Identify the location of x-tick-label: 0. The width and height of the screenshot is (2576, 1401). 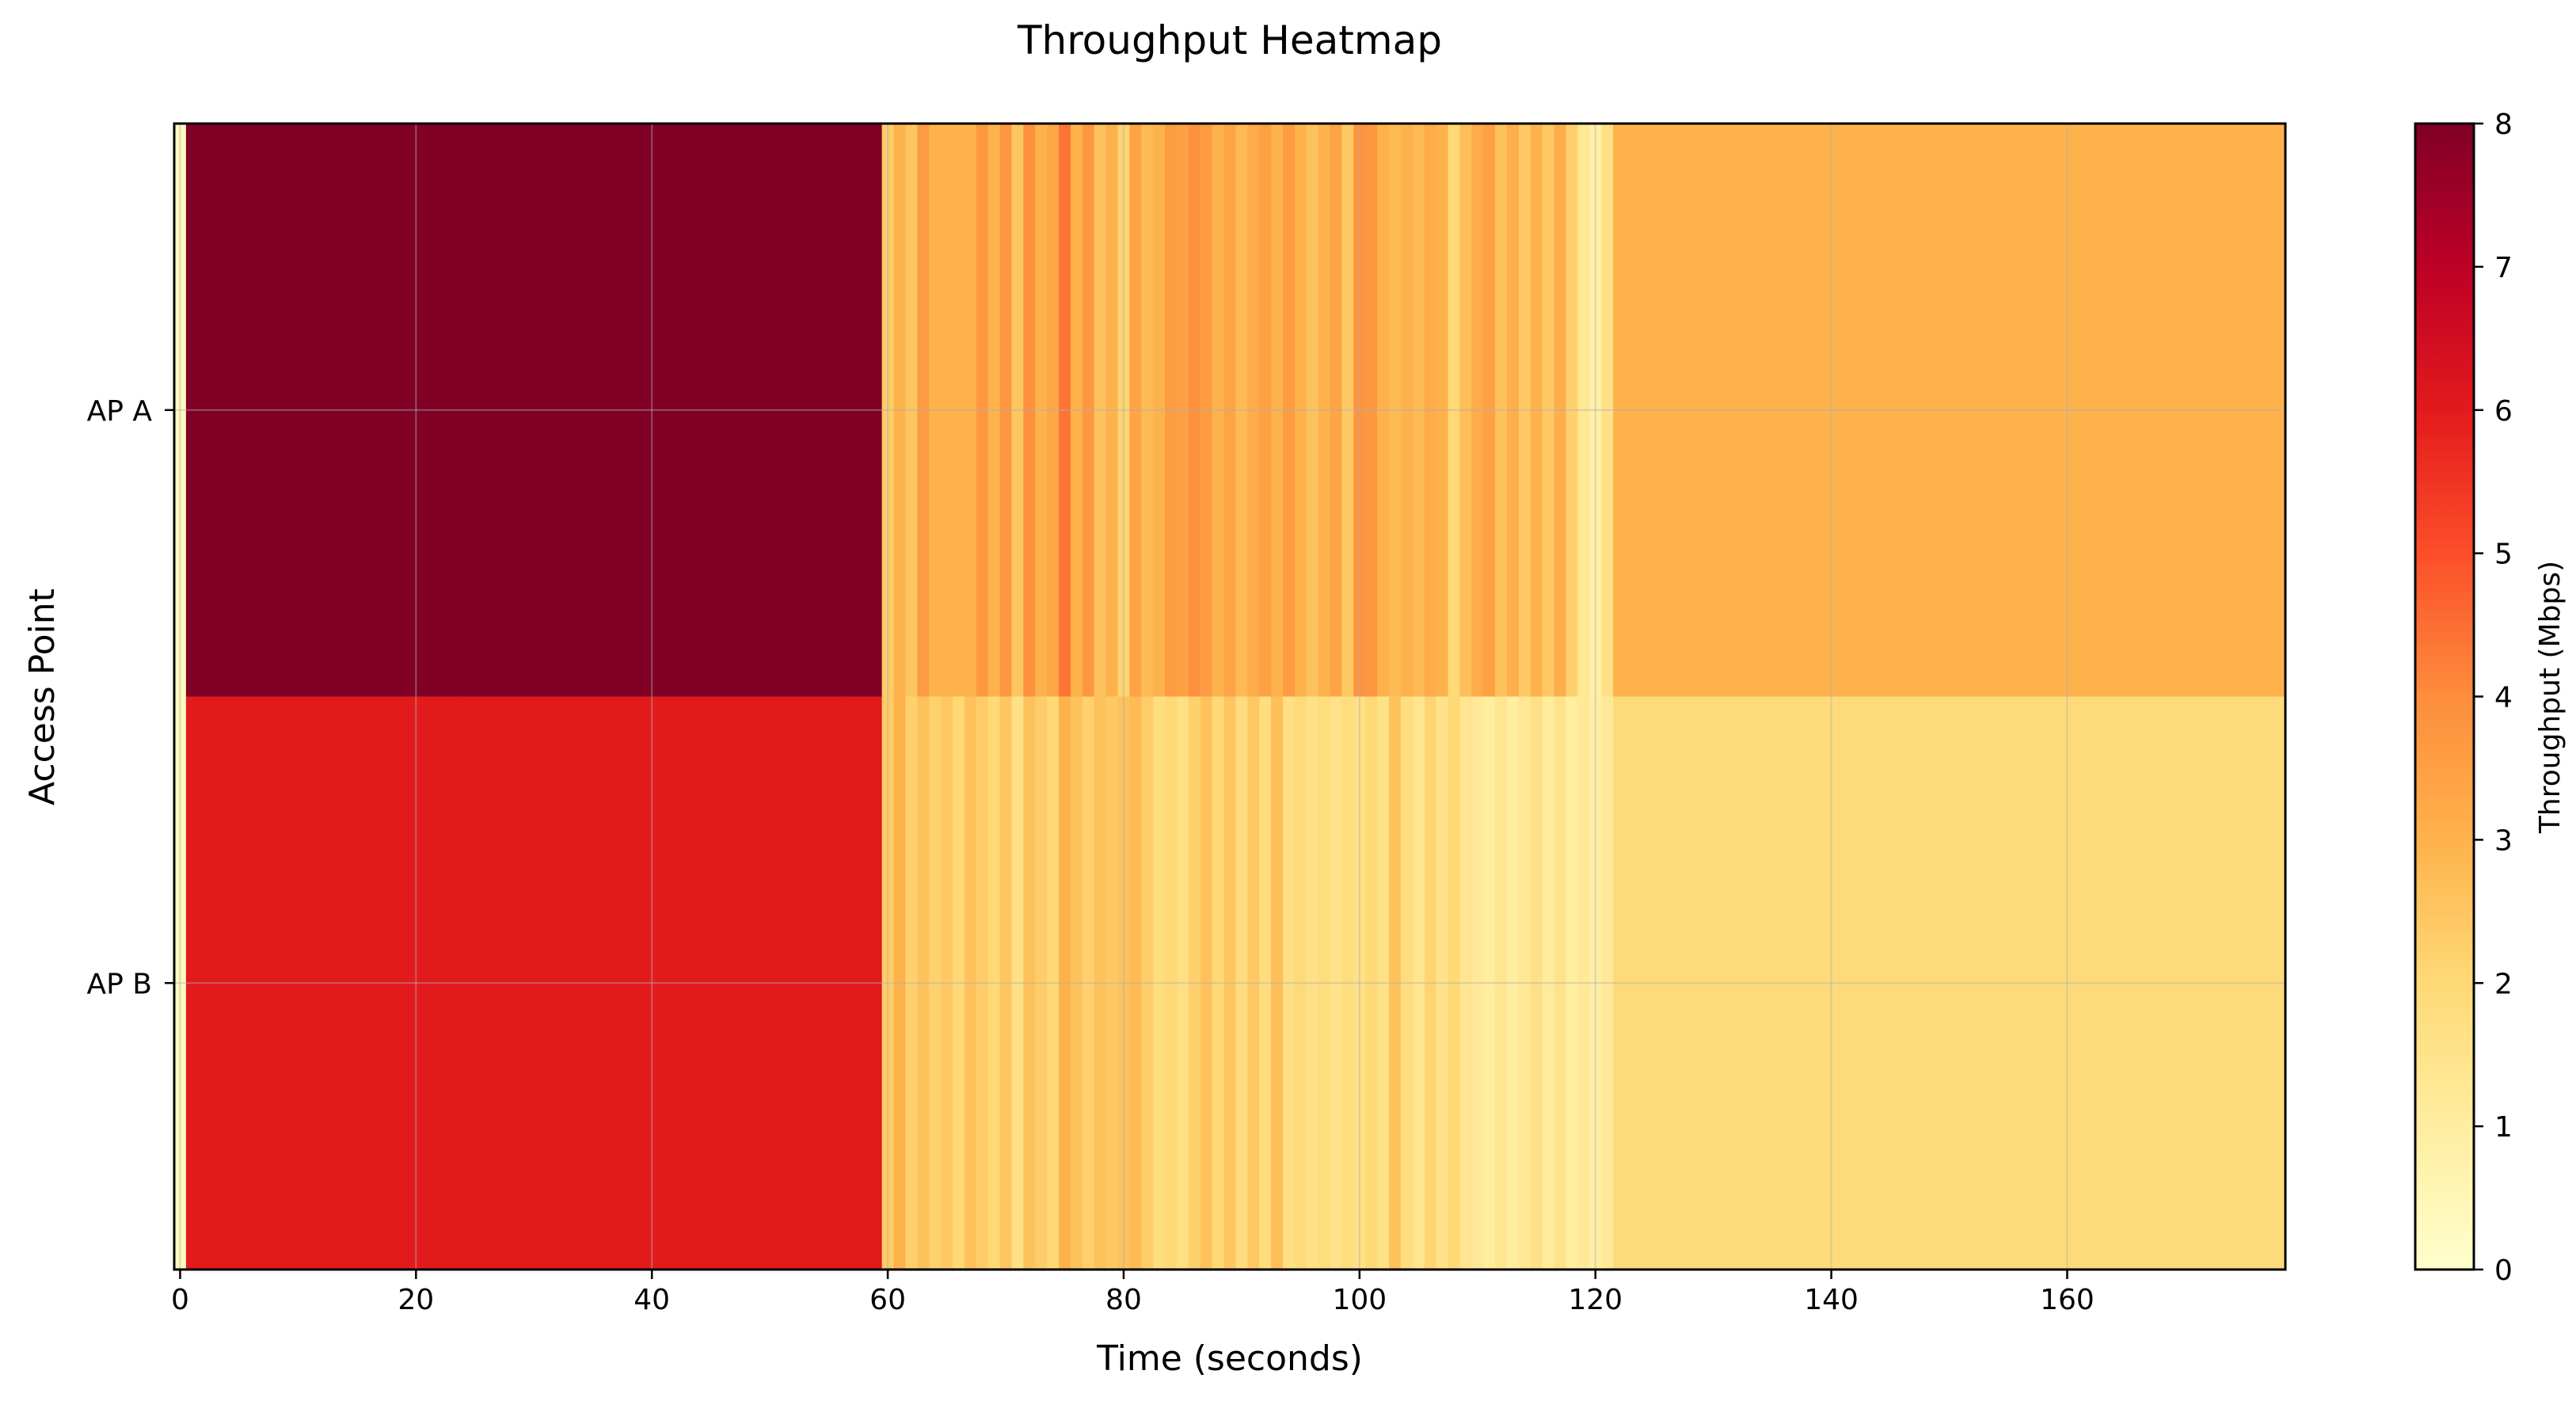
(180, 1300).